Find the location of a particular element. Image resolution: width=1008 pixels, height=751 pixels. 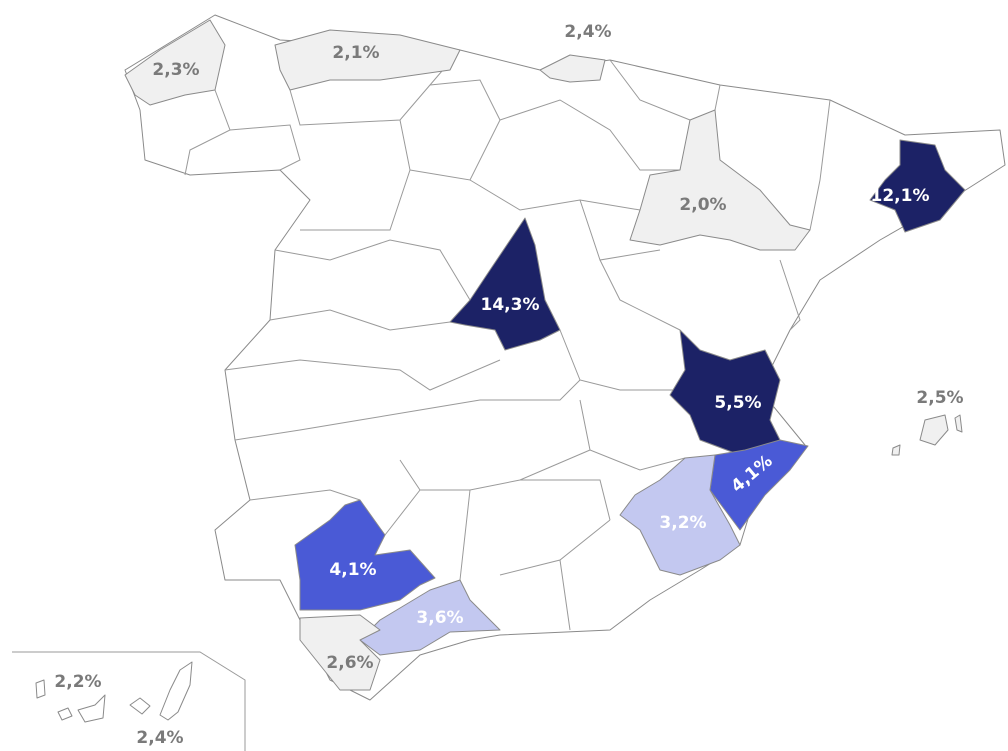

region-label: 3,6% is located at coordinates (439, 618).